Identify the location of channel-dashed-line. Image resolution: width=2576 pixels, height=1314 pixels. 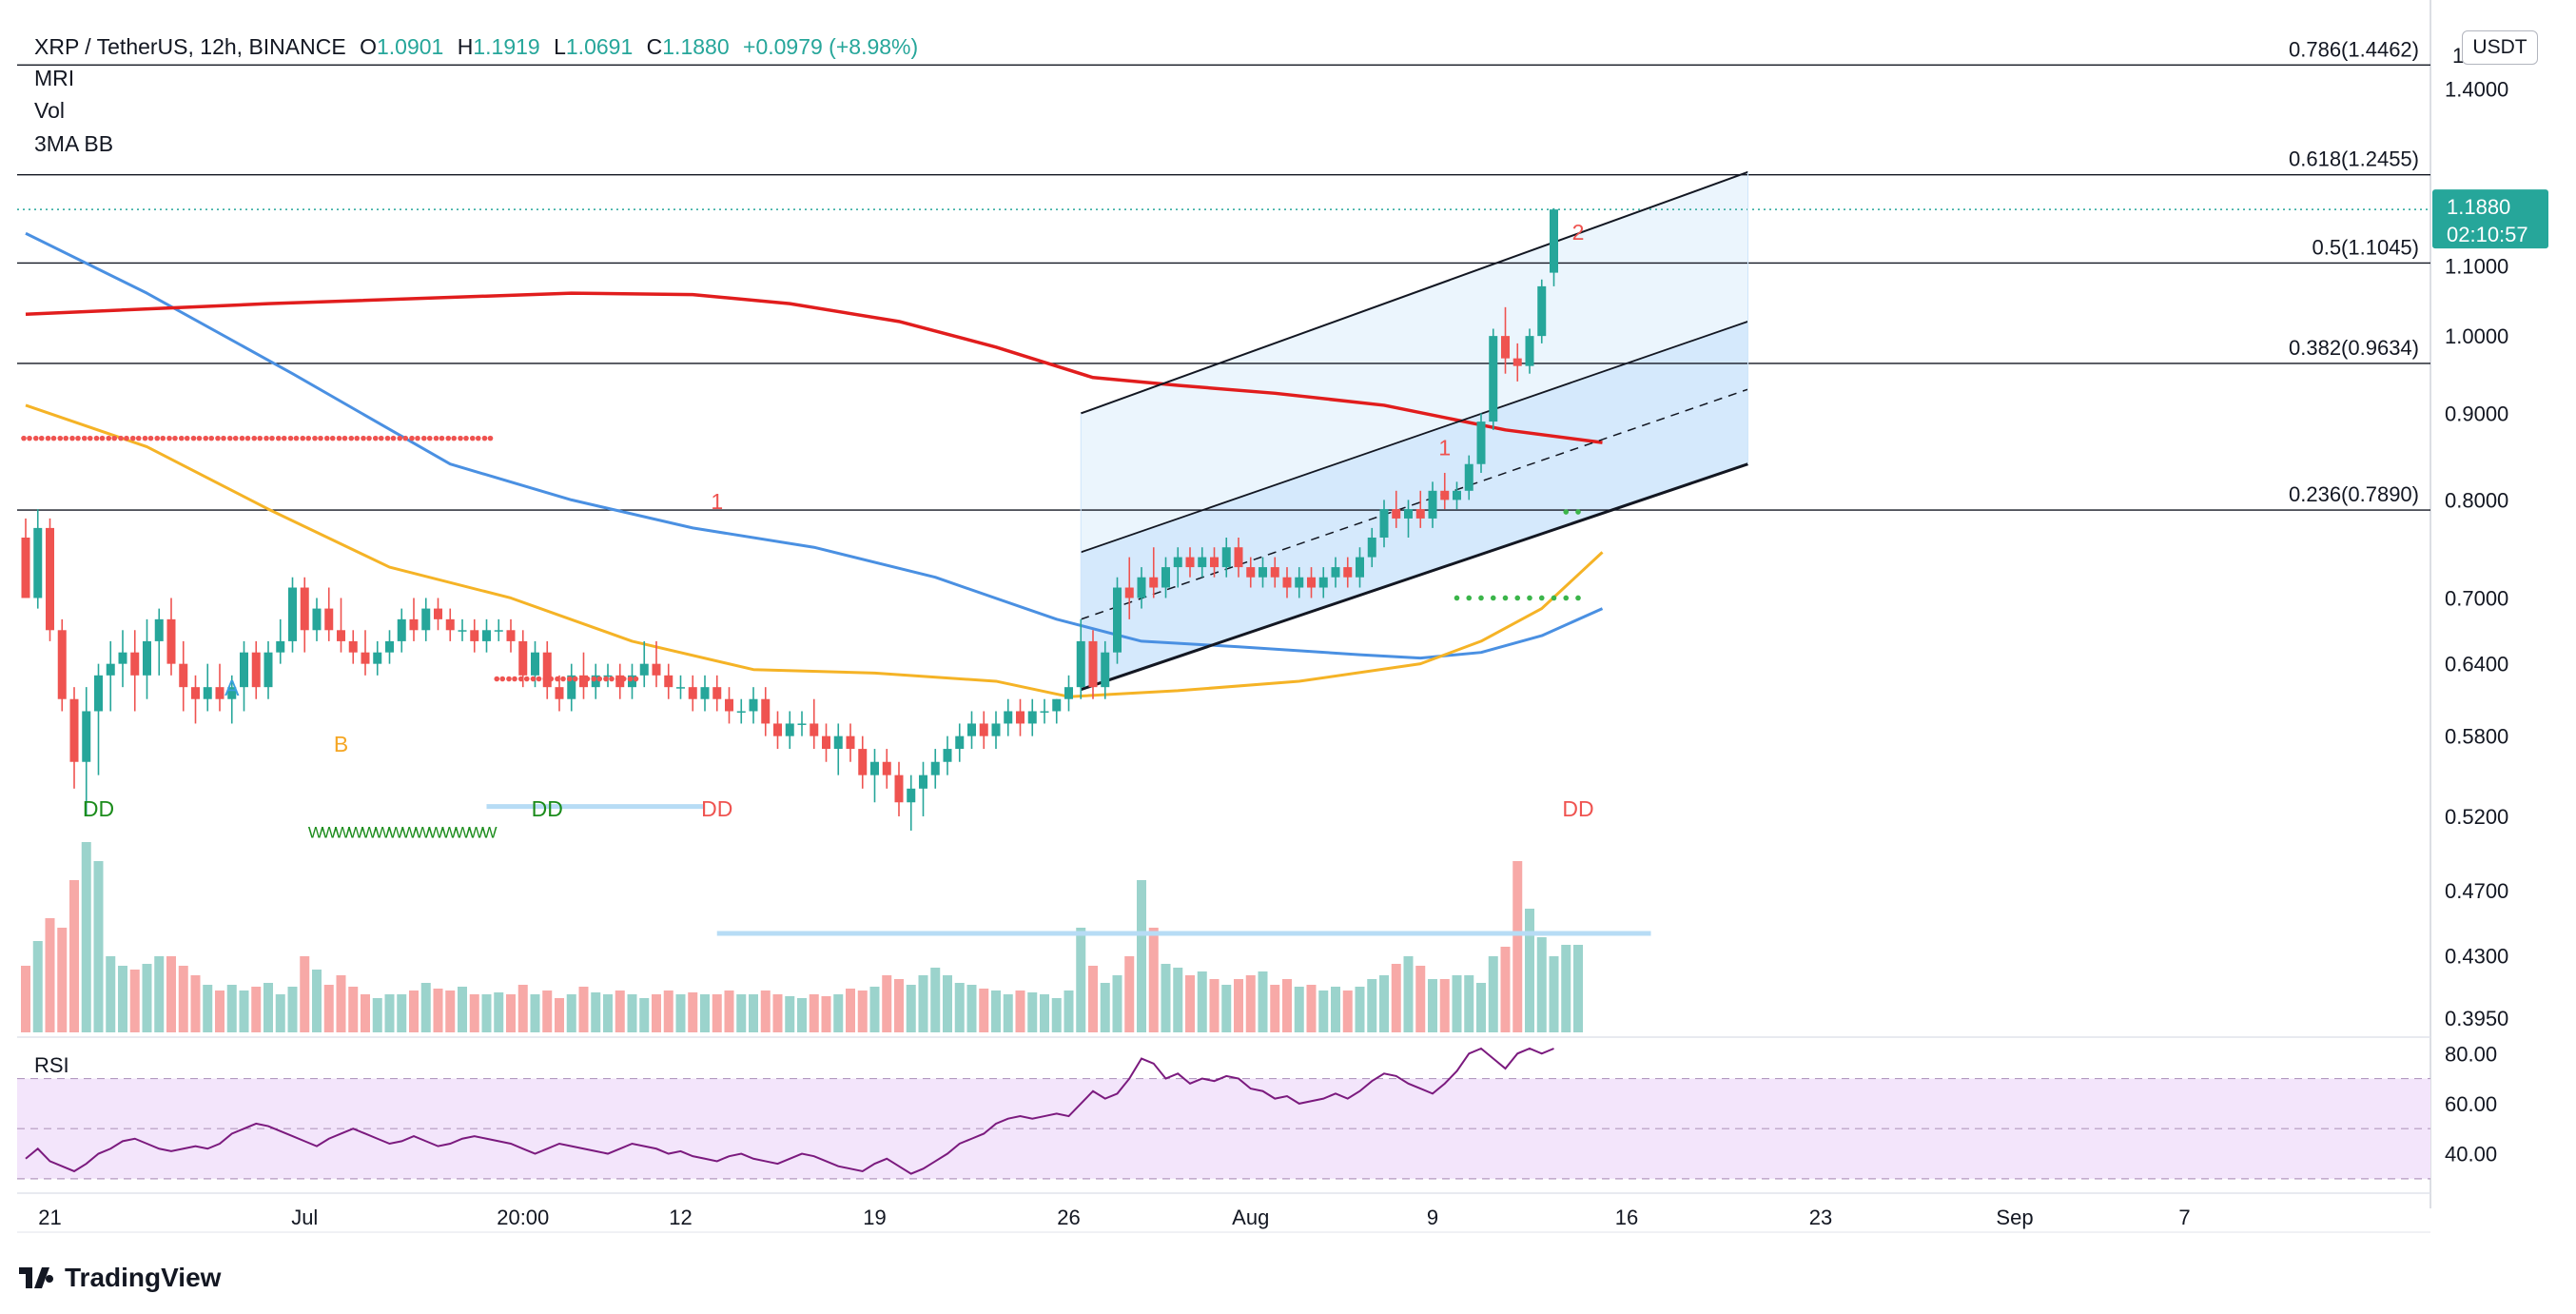
(1414, 504).